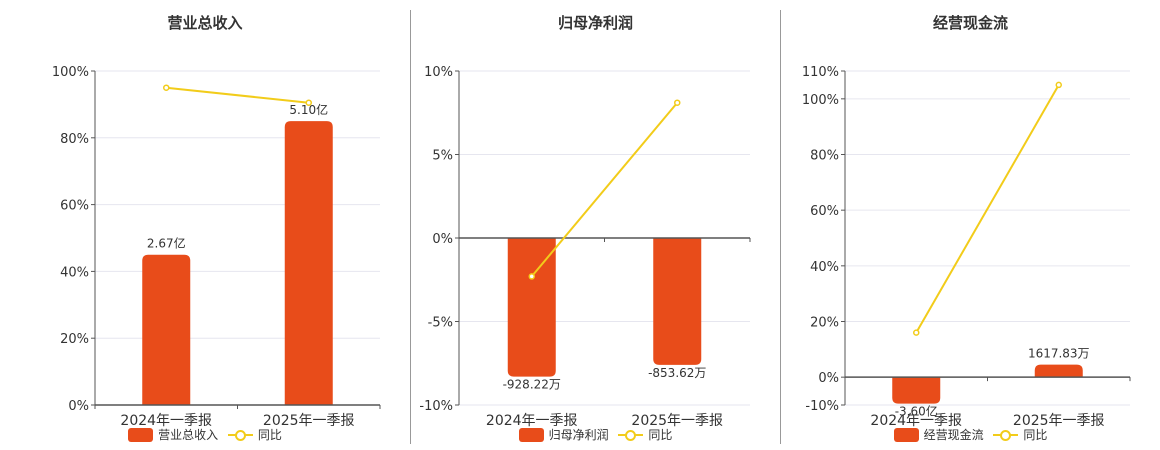  Describe the element at coordinates (532, 385) in the screenshot. I see `bar-data-label: -928.22万` at that location.